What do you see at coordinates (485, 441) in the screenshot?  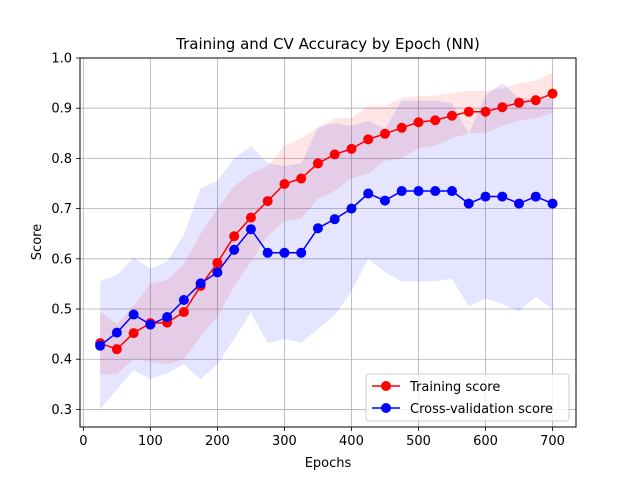 I see `x-tick-label: 600` at bounding box center [485, 441].